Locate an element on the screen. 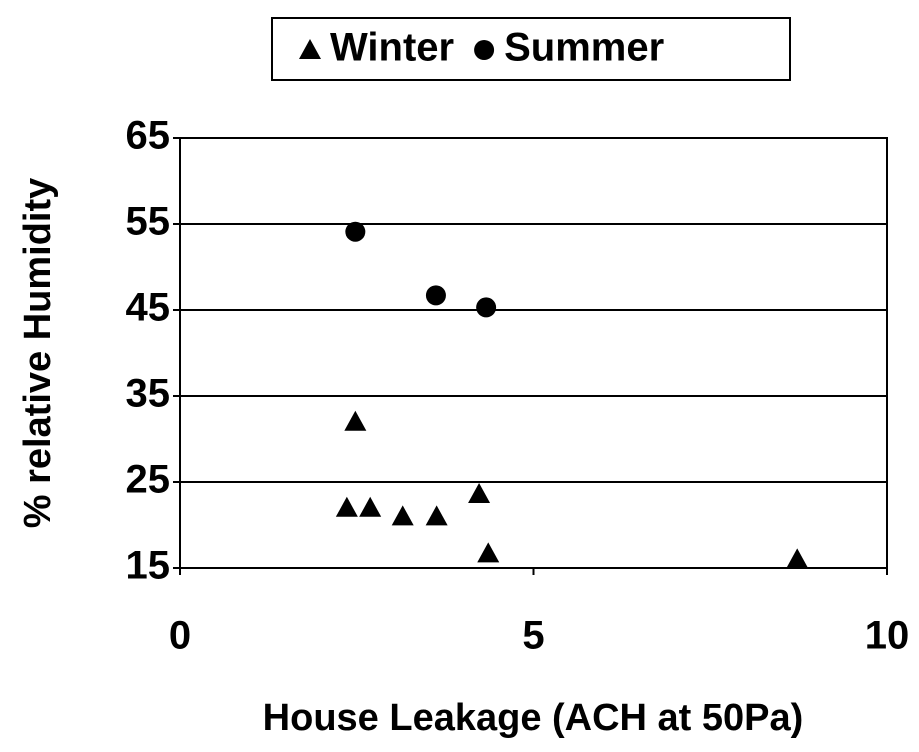  y-tick-label: 55 is located at coordinates (148, 222).